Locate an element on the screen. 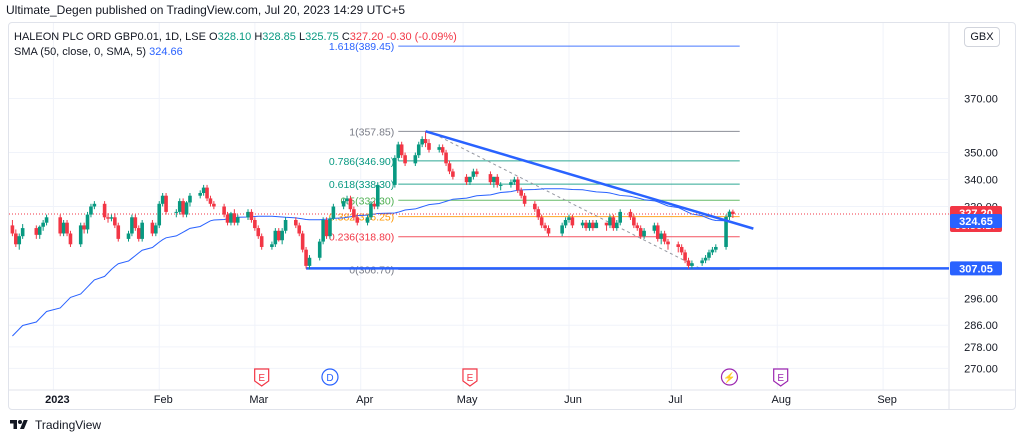 This screenshot has width=1024, height=442. earnings-marker is located at coordinates (262, 377).